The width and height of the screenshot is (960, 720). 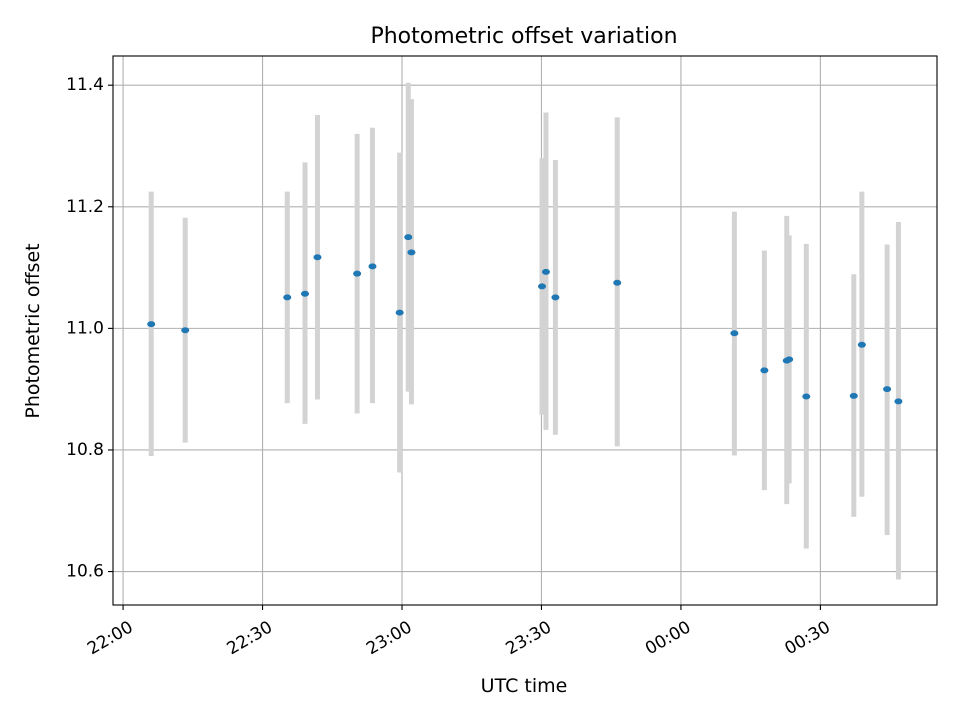 What do you see at coordinates (85, 450) in the screenshot?
I see `y-tick-label: 10.8` at bounding box center [85, 450].